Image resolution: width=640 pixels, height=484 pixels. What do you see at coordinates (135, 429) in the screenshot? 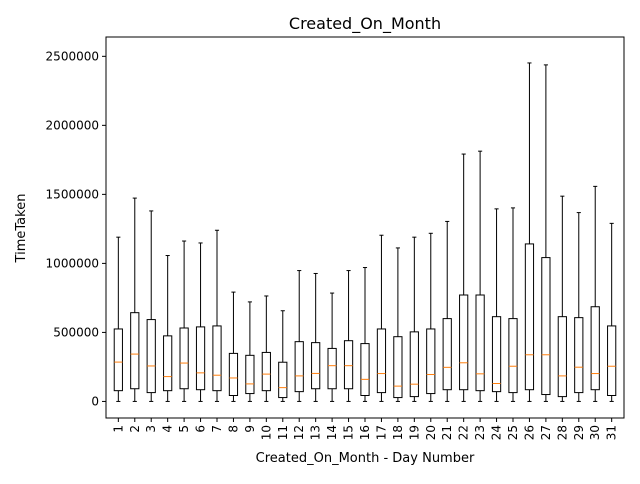
I see `x-tick-label: 2` at bounding box center [135, 429].